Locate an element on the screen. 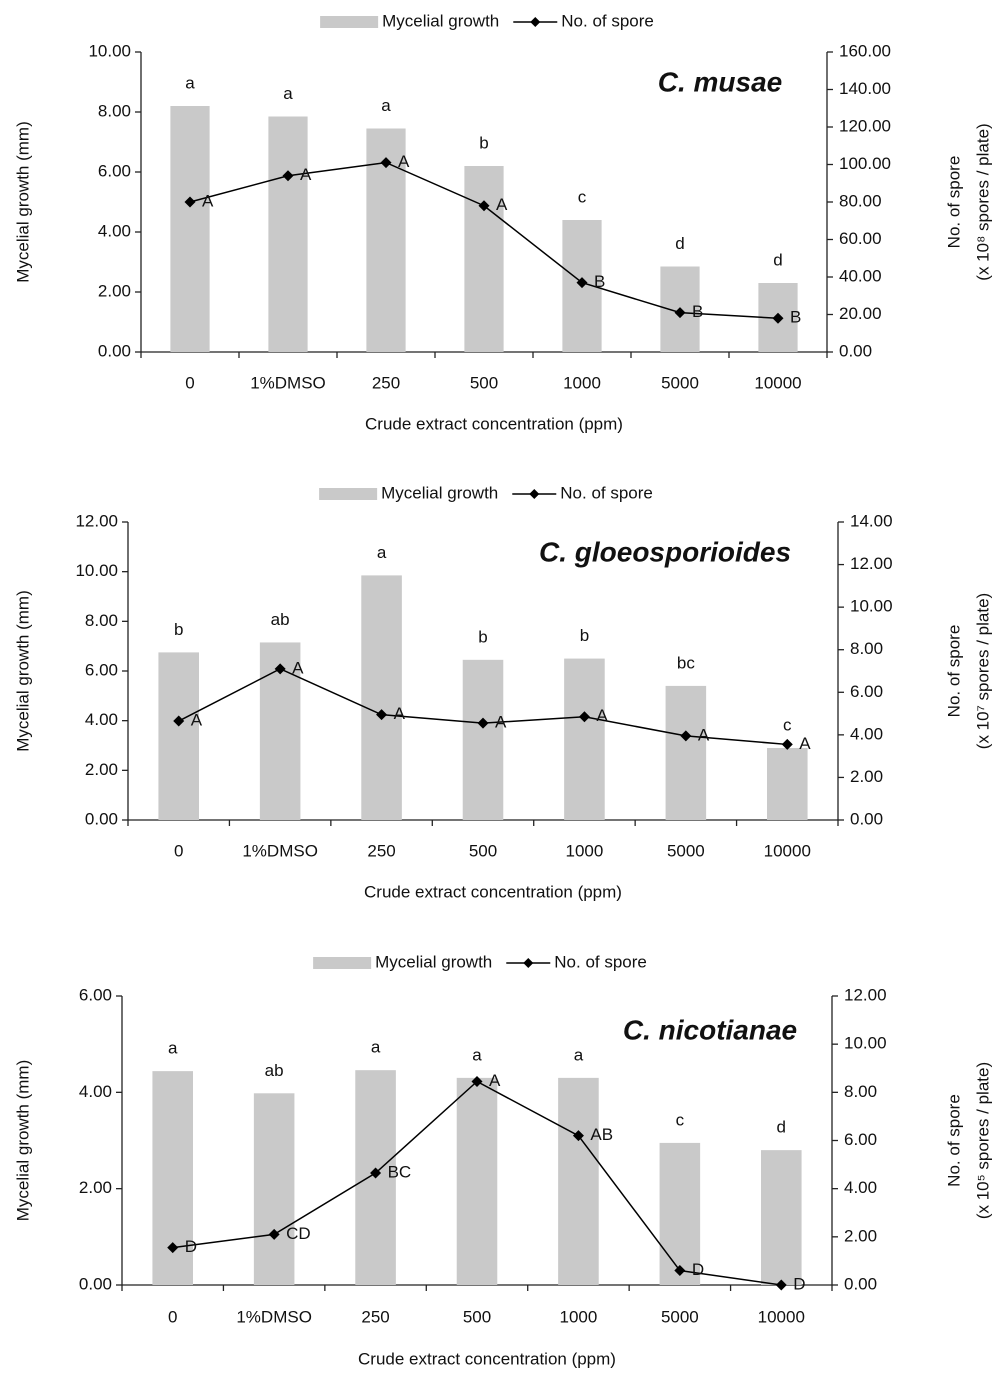 The width and height of the screenshot is (999, 1376). y-tick-label: 10.00 is located at coordinates (109, 50).